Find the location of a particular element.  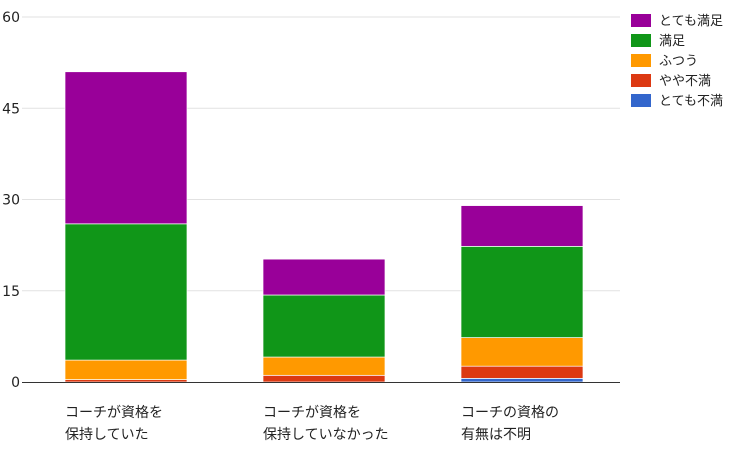

y-tick-label: 45 is located at coordinates (11, 109).